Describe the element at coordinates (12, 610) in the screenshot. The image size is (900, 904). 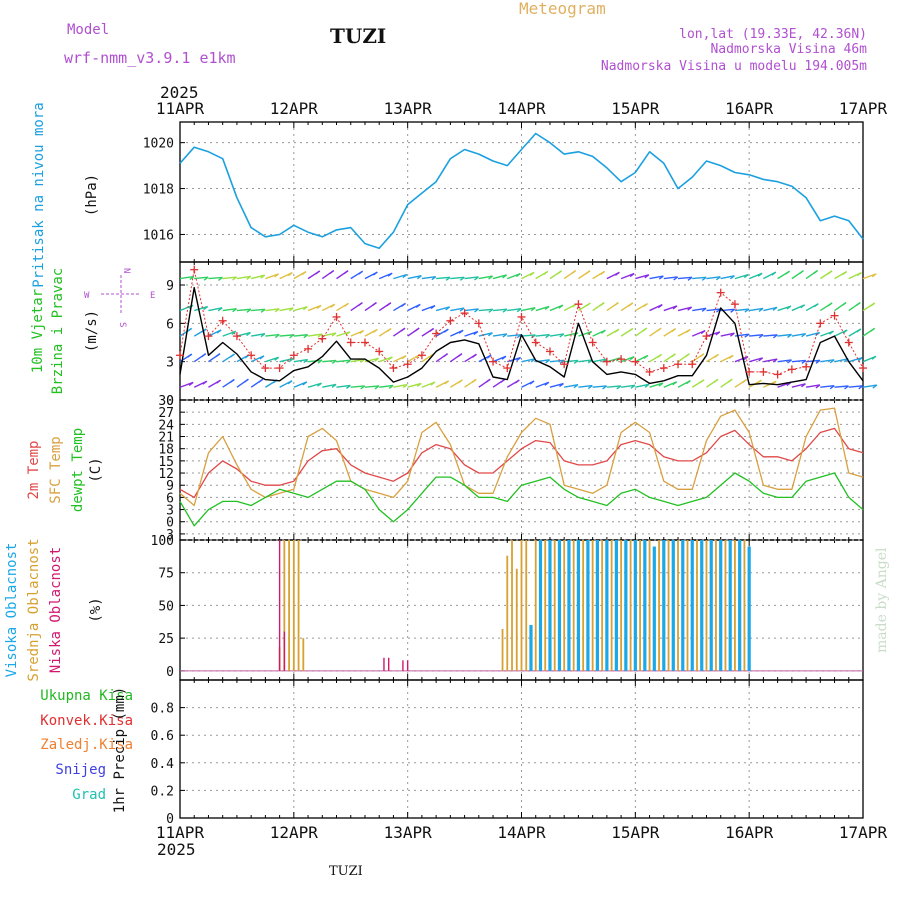
I see `cloud-ylabel-high: Visoka Oblacnost` at that location.